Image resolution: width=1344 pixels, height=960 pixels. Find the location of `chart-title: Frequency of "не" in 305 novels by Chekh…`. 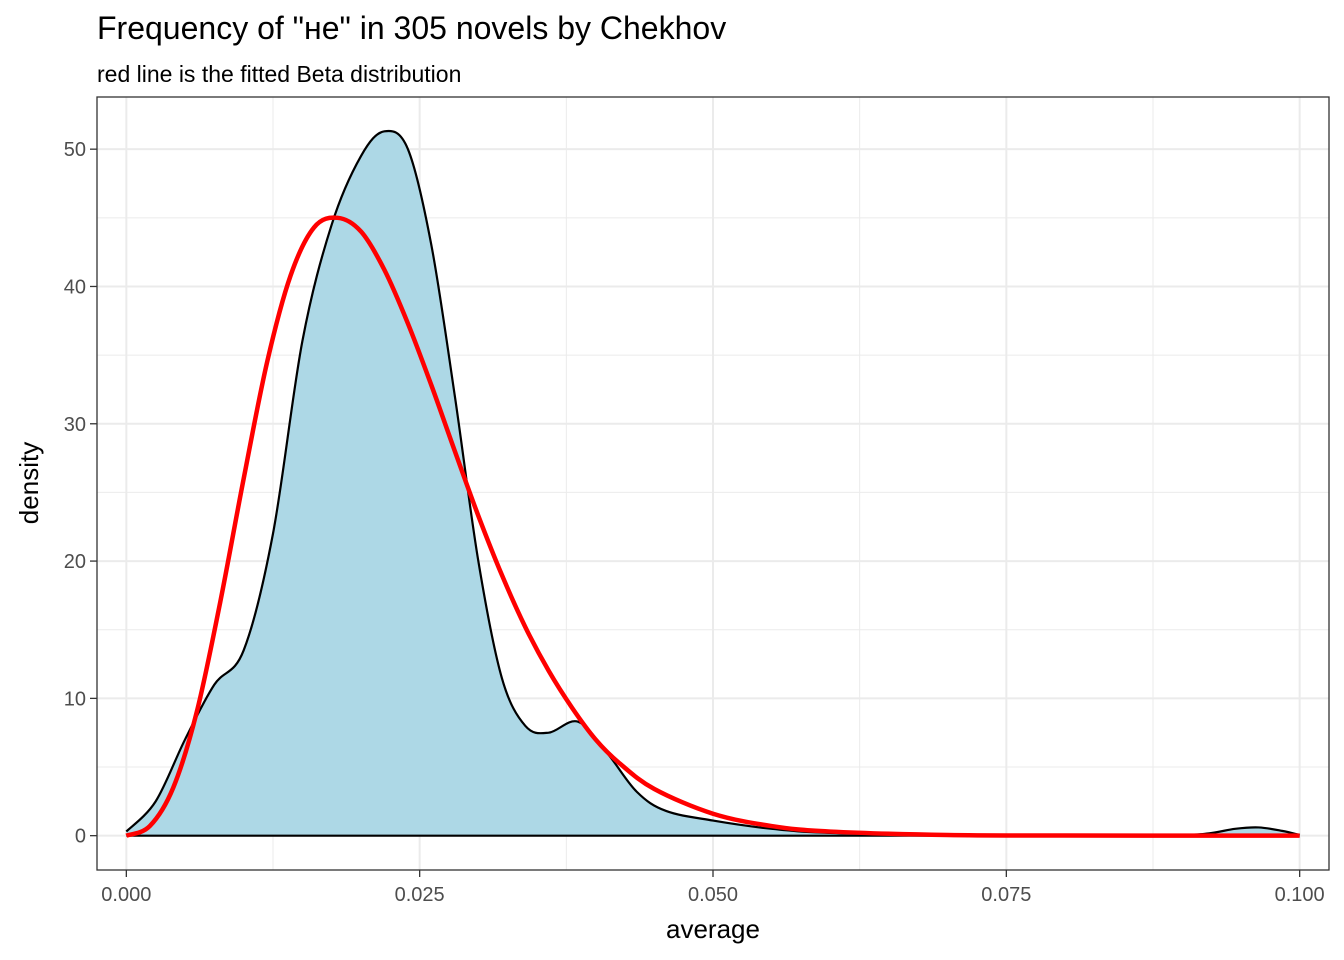

chart-title: Frequency of "не" in 305 novels by Chekh… is located at coordinates (412, 28).